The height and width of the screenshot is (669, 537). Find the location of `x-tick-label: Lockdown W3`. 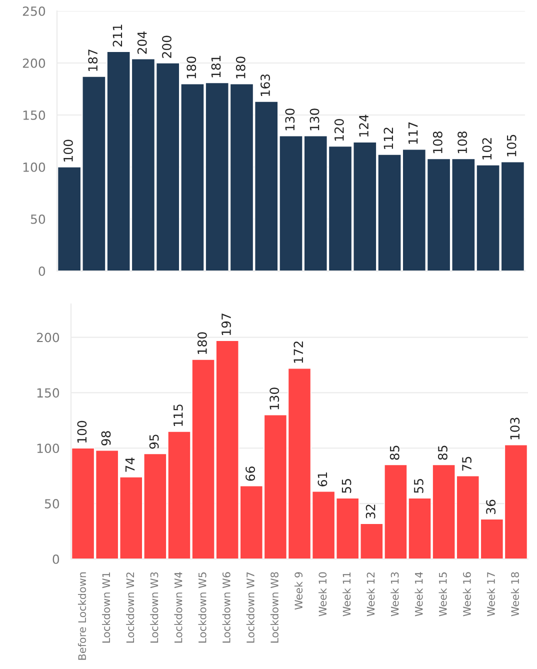

x-tick-label: Lockdown W3 is located at coordinates (154, 607).